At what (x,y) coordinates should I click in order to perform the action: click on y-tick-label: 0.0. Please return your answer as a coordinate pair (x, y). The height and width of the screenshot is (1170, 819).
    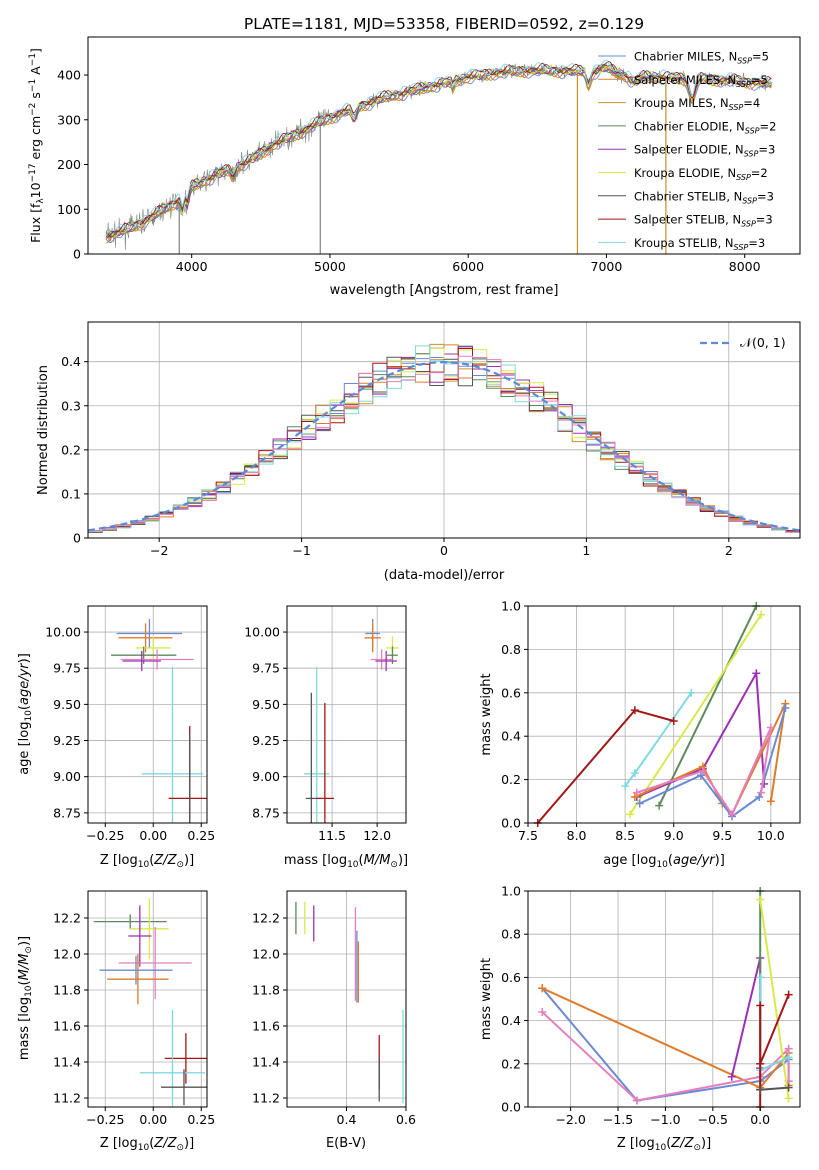
    Looking at the image, I should click on (511, 823).